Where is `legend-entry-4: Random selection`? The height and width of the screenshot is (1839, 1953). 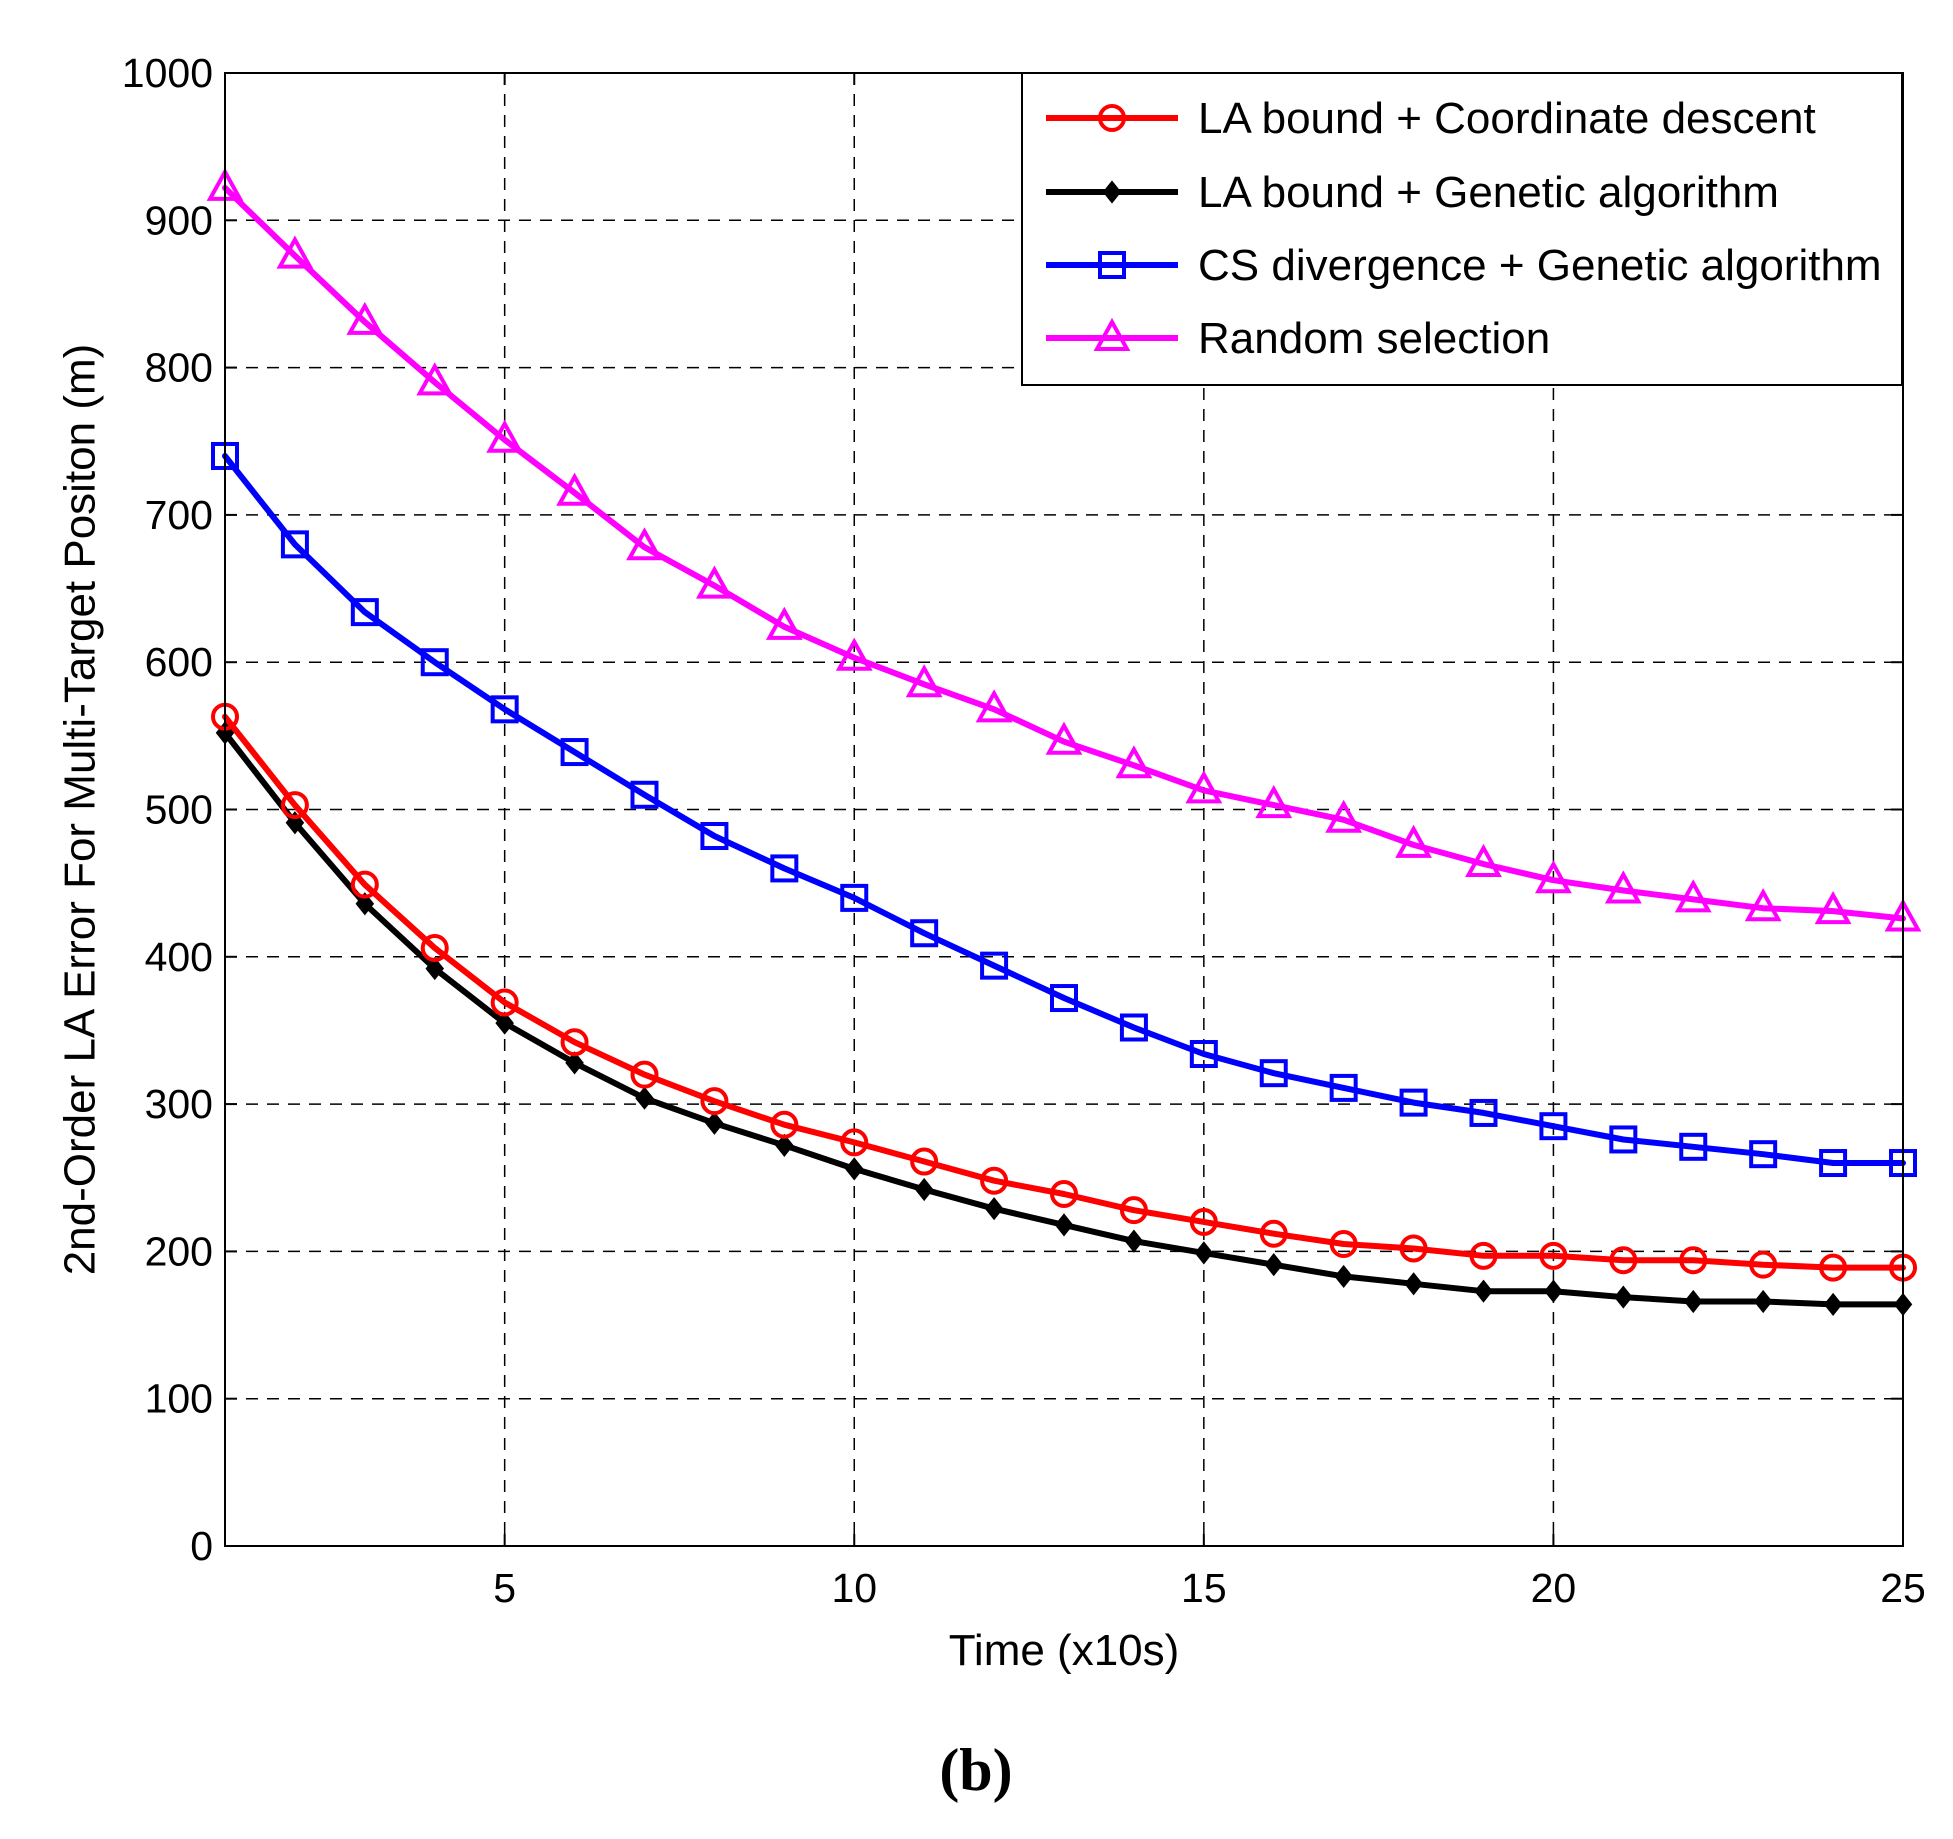
legend-entry-4: Random selection is located at coordinates (1298, 338).